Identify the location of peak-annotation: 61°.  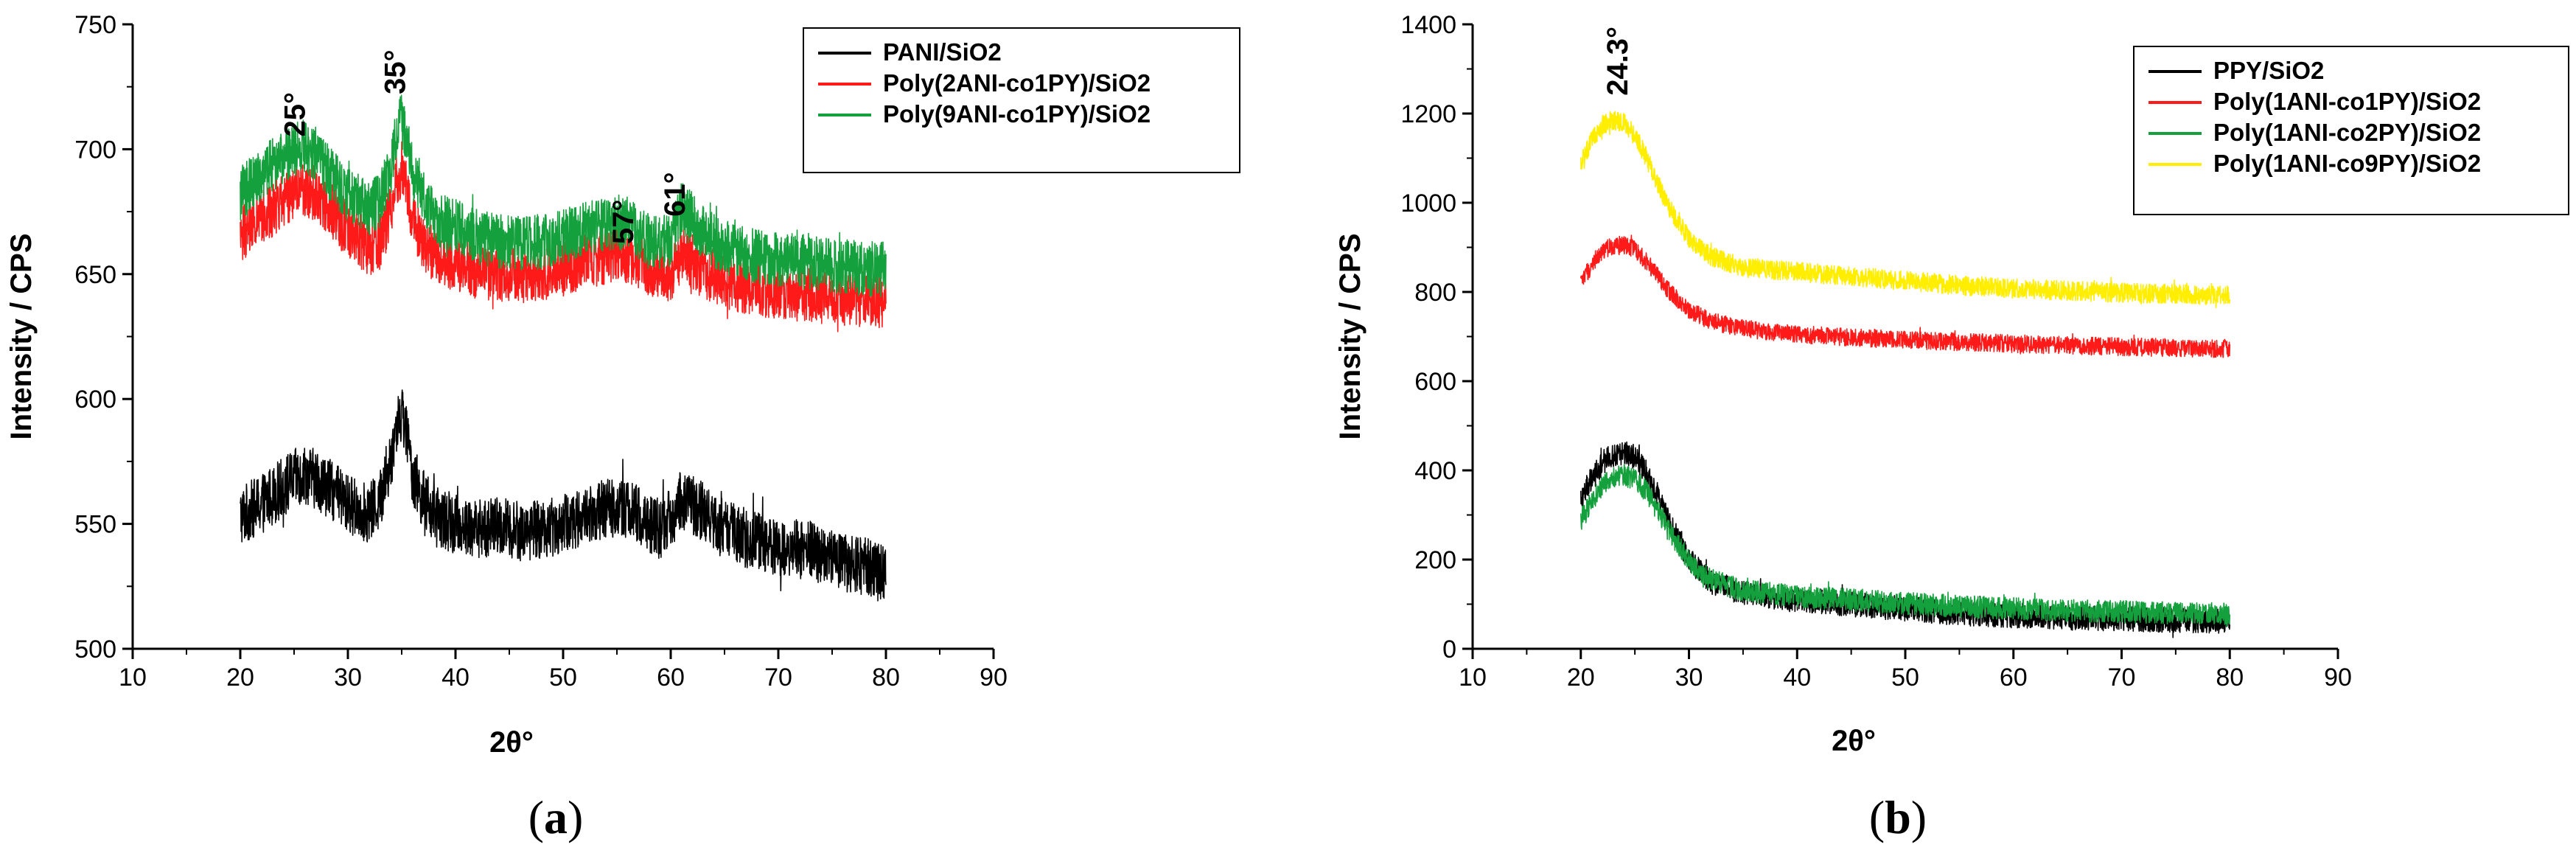
(675, 194).